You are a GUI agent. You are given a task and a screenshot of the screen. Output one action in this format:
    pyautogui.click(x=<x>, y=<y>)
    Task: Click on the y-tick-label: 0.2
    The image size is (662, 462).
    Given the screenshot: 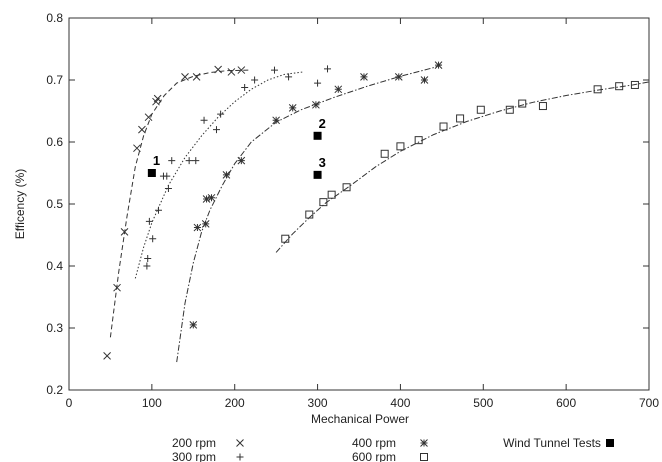 What is the action you would take?
    pyautogui.click(x=54, y=390)
    